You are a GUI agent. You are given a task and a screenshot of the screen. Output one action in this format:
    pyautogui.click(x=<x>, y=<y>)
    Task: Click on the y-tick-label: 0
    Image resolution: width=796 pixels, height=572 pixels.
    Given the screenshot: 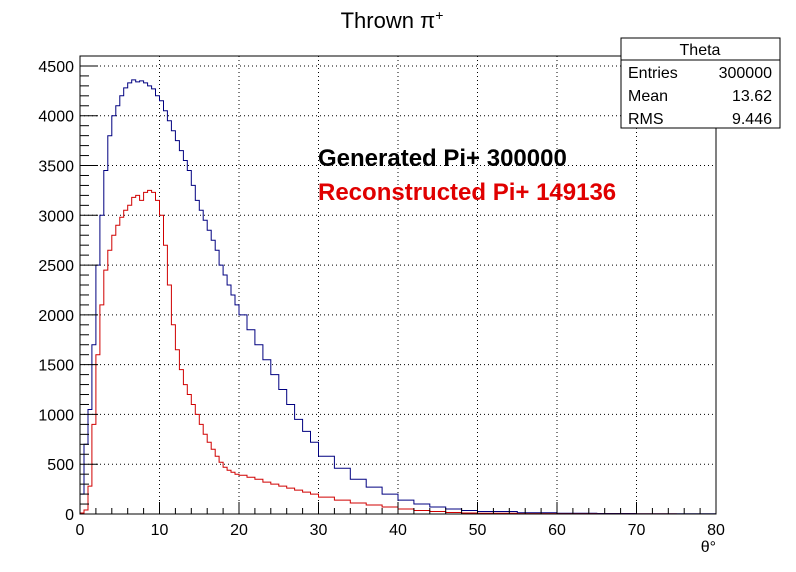 What is the action you would take?
    pyautogui.click(x=69, y=515)
    